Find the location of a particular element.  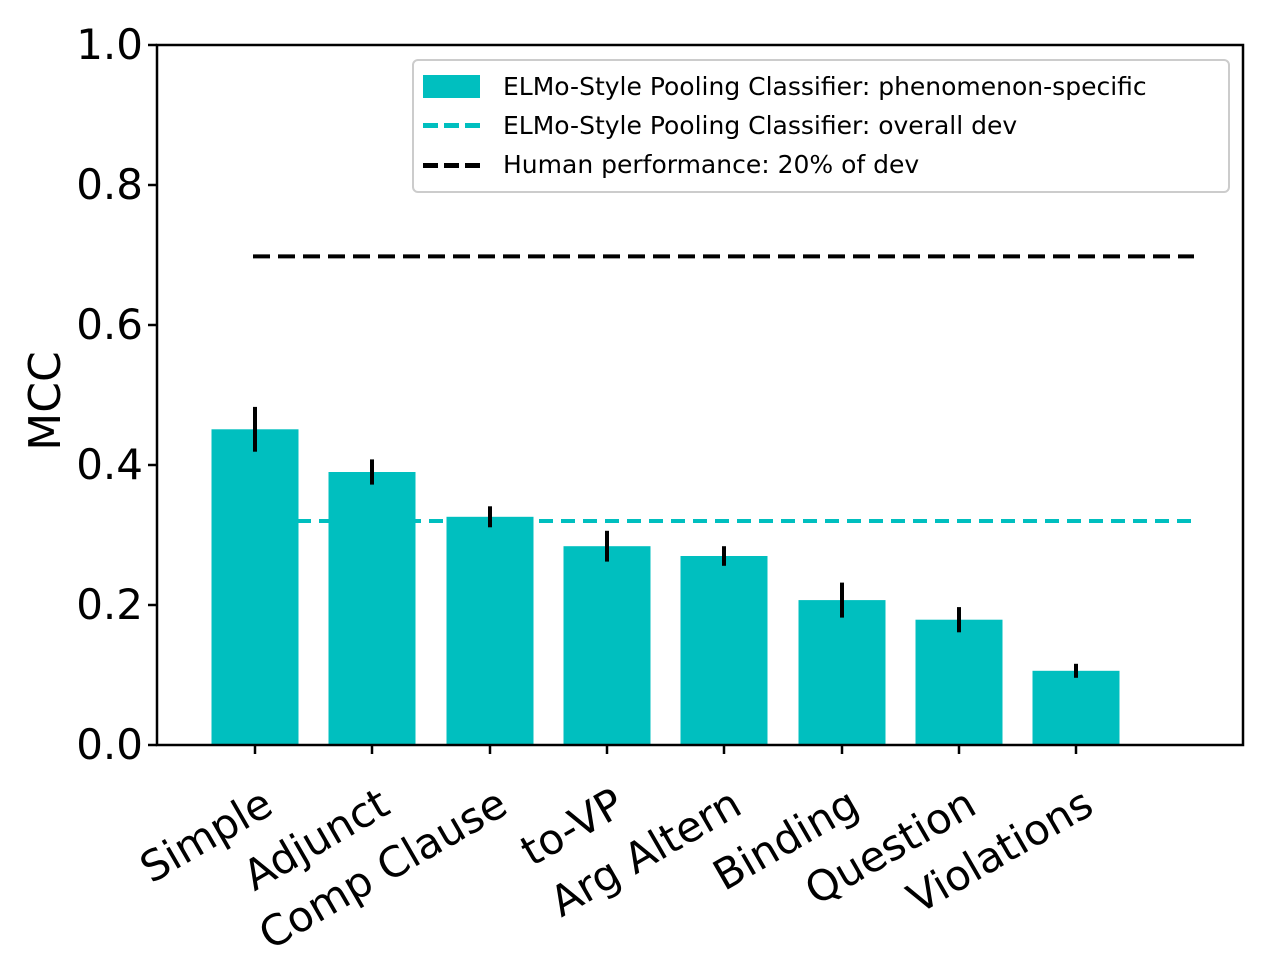

y-tick-label-1.0: 1.0 is located at coordinates (109, 44).